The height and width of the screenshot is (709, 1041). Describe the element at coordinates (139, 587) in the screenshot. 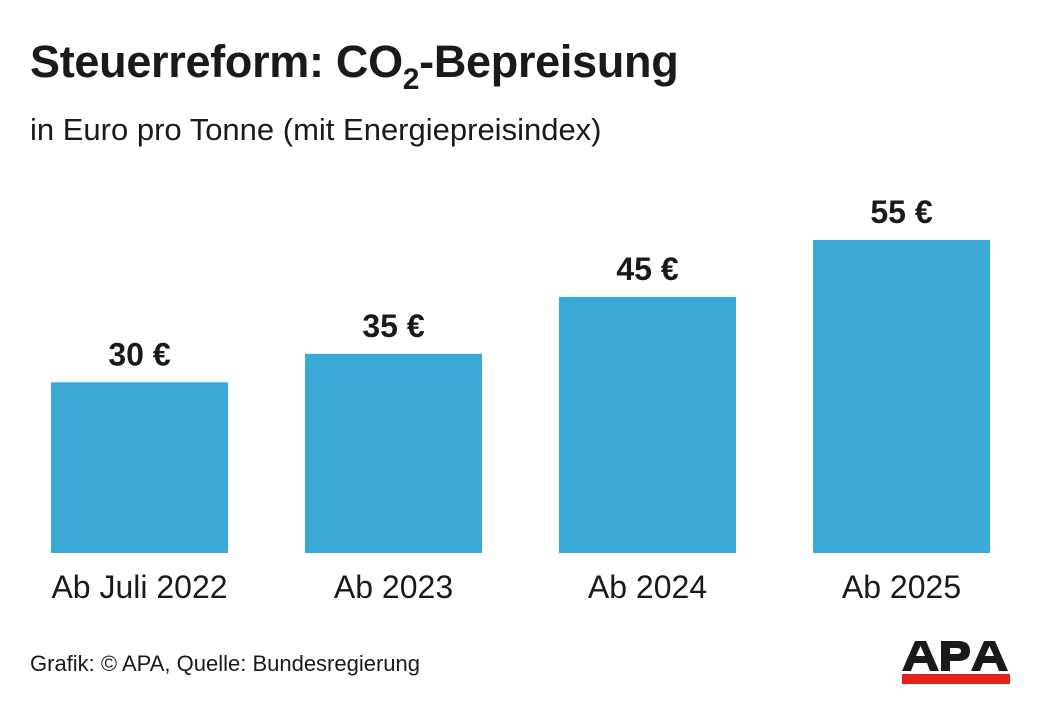

I see `category-label-1: Ab Juli 2022` at that location.